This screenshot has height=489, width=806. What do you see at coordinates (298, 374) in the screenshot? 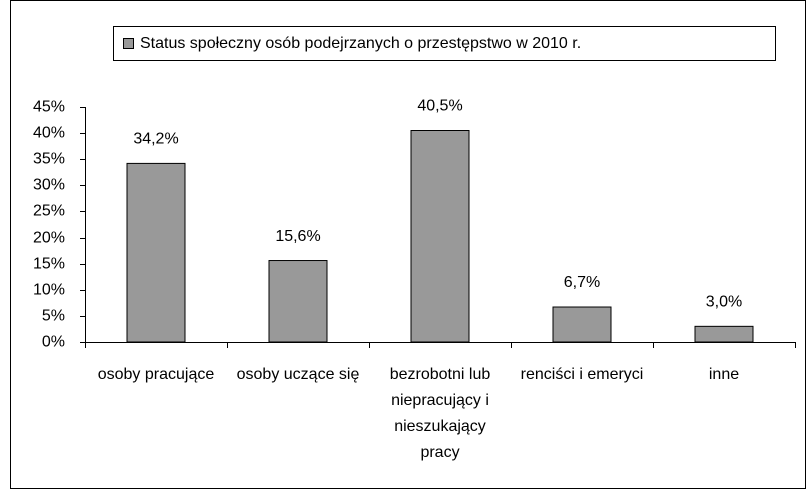
I see `x-tick-label: osoby uczące się` at bounding box center [298, 374].